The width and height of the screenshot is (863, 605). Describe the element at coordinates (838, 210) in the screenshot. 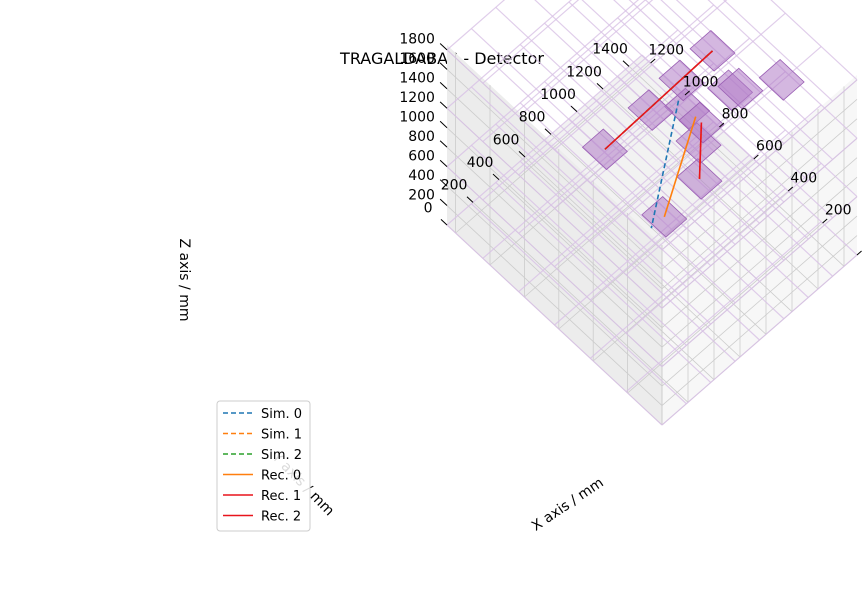

I see `y-tick-label: 200` at that location.